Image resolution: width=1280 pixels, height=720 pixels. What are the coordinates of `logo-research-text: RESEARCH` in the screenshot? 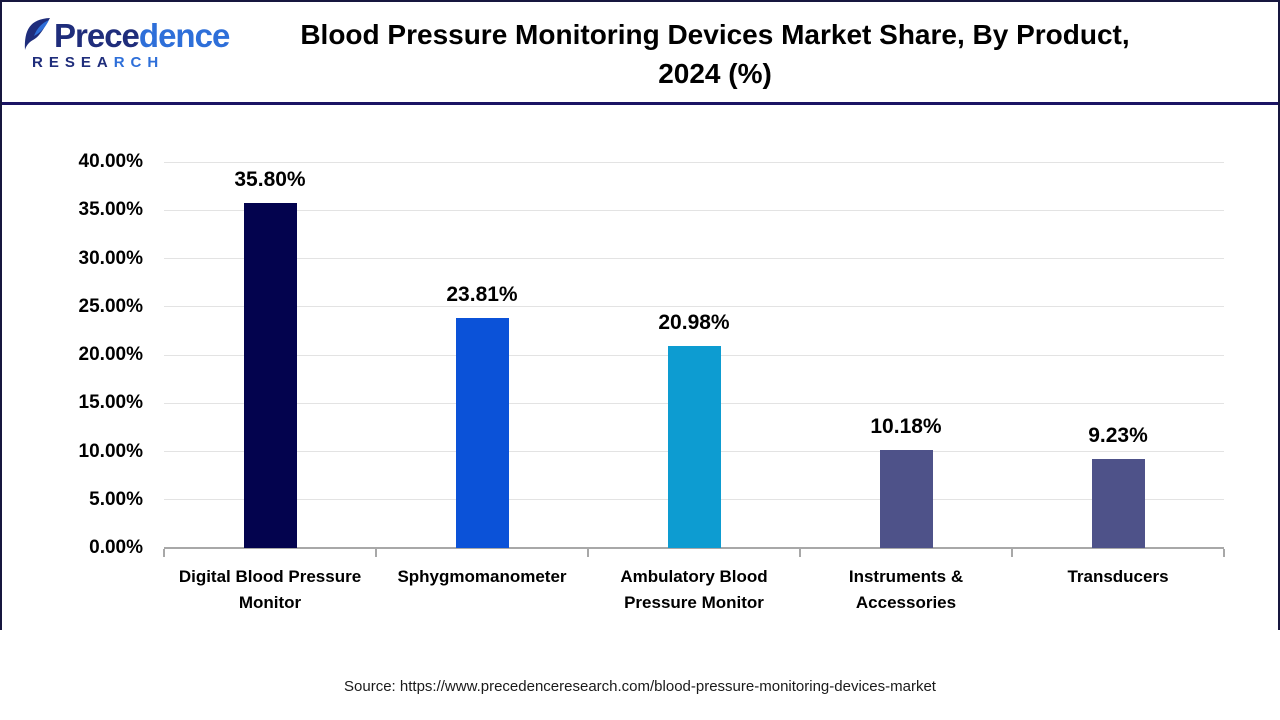 It's located at (98, 62).